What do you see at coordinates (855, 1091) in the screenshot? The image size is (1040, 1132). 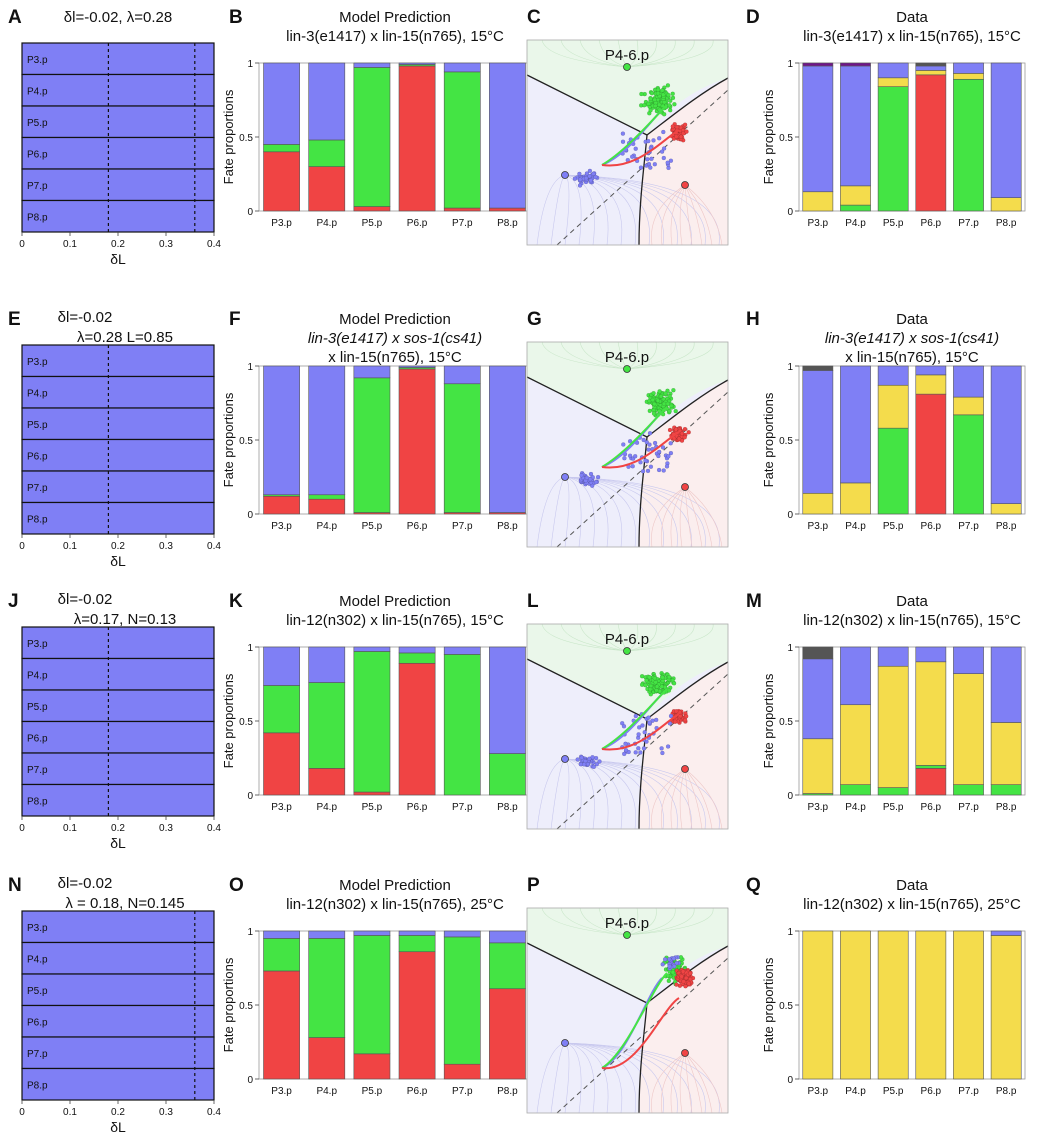 I see `x-tick-label: P4.p` at bounding box center [855, 1091].